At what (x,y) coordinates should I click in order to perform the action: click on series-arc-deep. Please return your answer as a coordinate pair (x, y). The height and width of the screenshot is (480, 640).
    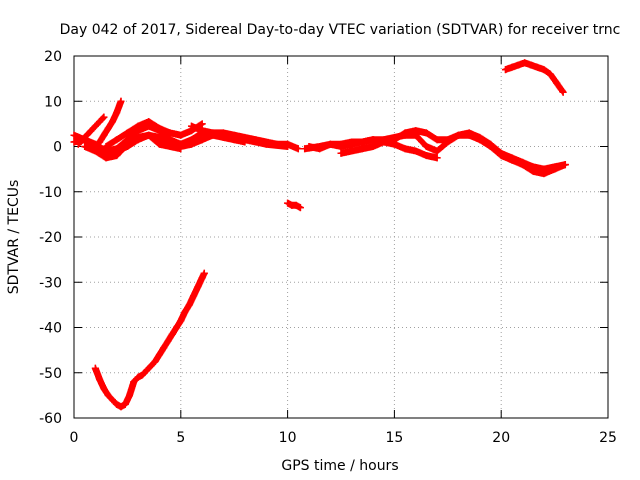
    Looking at the image, I should click on (149, 340).